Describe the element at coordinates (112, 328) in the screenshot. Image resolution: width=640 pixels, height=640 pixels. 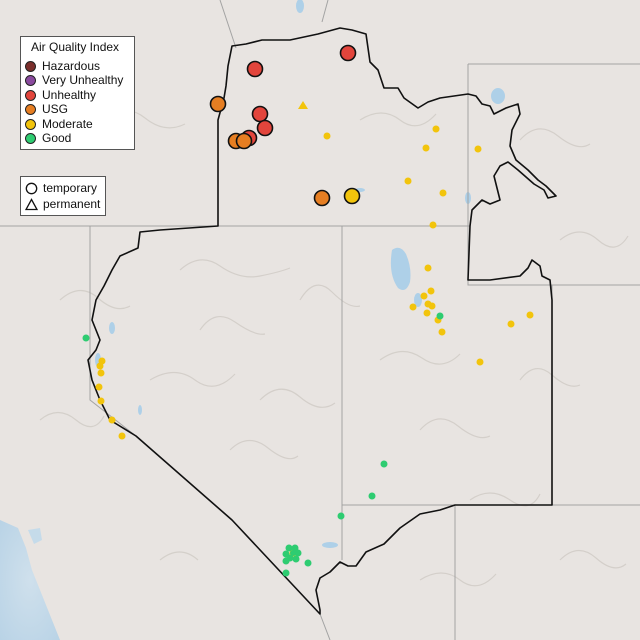
I see `pyramid-lake` at that location.